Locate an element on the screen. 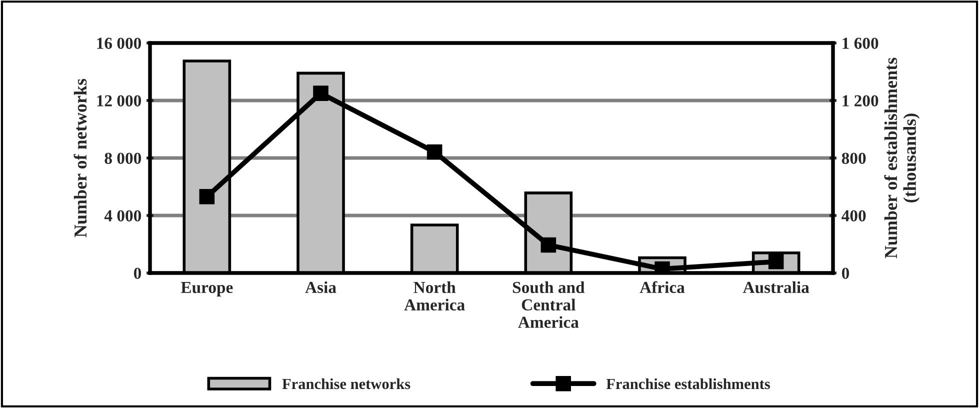 This screenshot has height=408, width=979. x-tick-label: Australia is located at coordinates (776, 287).